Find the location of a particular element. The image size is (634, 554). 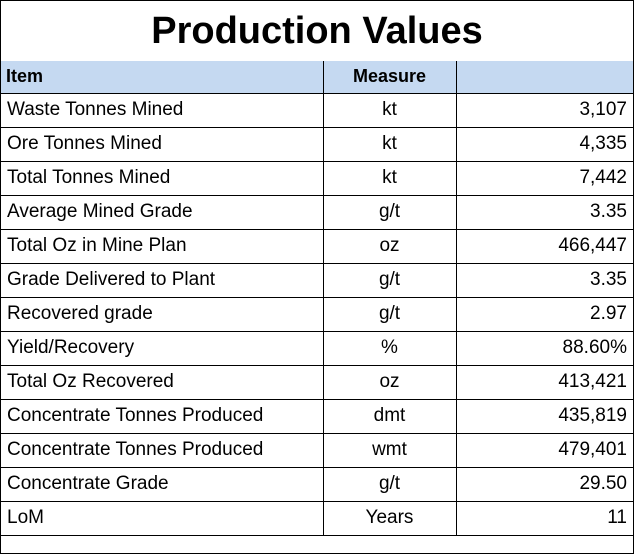

row-value: 4,335 is located at coordinates (544, 144).